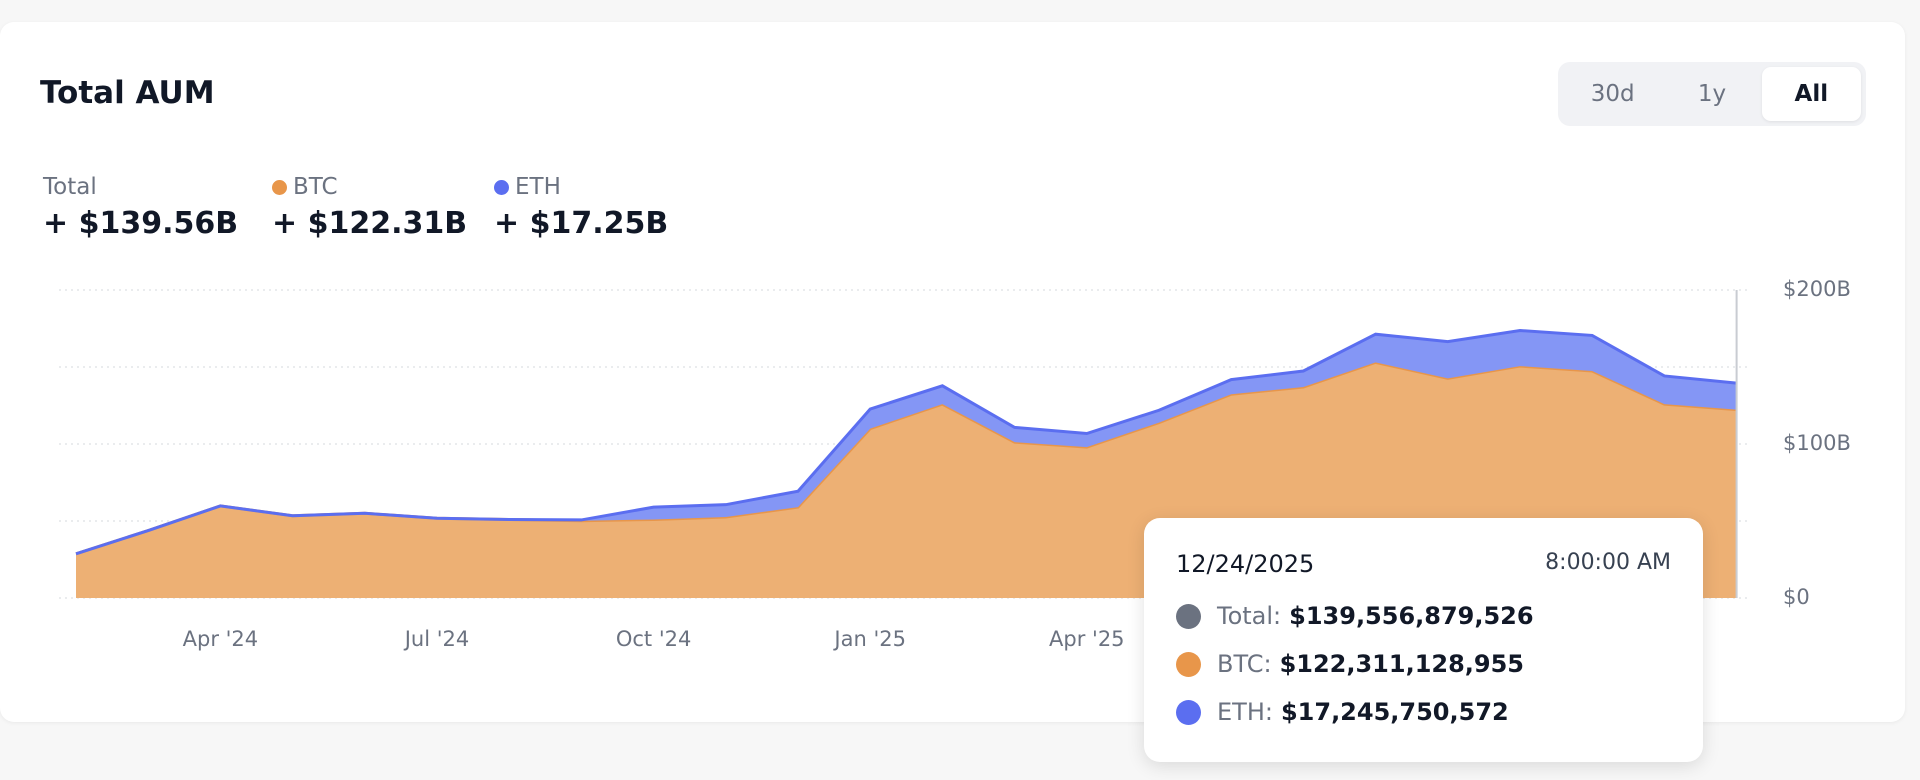 Image resolution: width=1920 pixels, height=780 pixels. I want to click on range-selector: 30d 1y All, so click(1712, 94).